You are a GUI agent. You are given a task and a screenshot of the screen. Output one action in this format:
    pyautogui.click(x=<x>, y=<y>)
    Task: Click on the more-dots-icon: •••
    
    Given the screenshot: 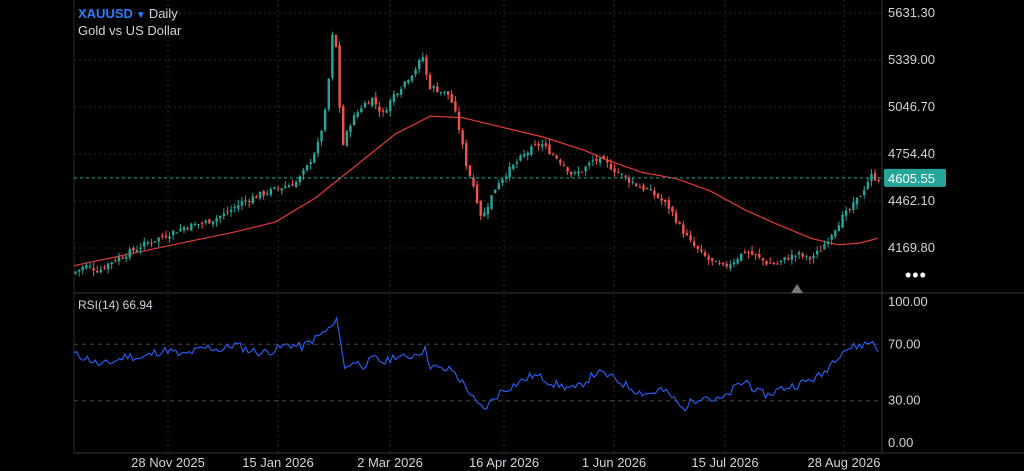 What is the action you would take?
    pyautogui.click(x=916, y=275)
    